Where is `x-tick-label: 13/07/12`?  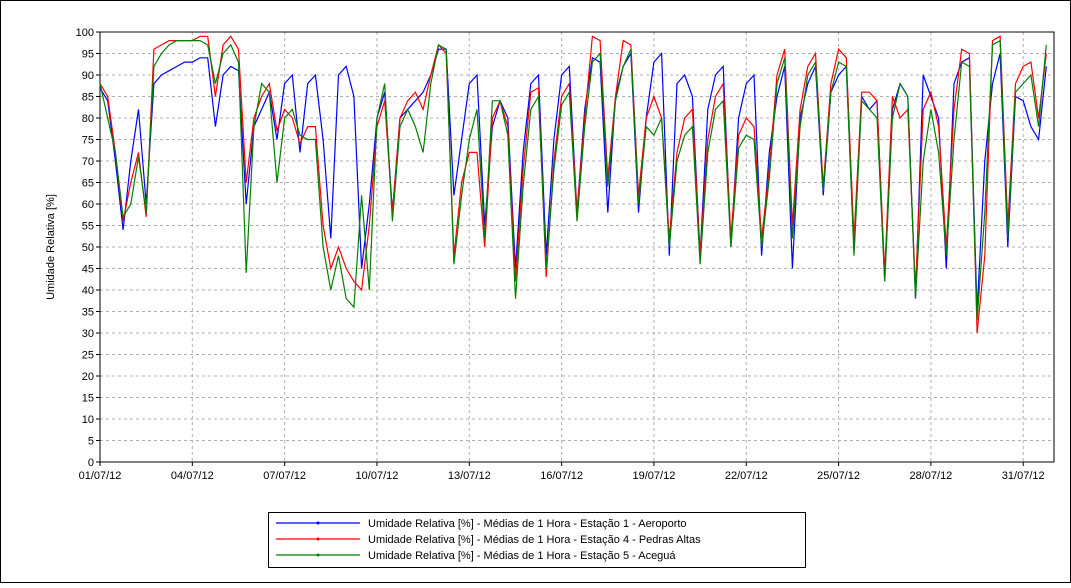 x-tick-label: 13/07/12 is located at coordinates (469, 476).